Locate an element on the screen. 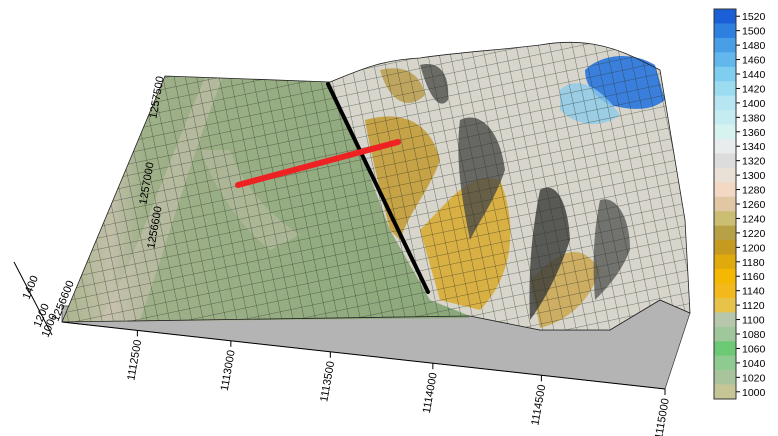 This screenshot has width=778, height=436. x-tick-label: 1113500 is located at coordinates (327, 381).